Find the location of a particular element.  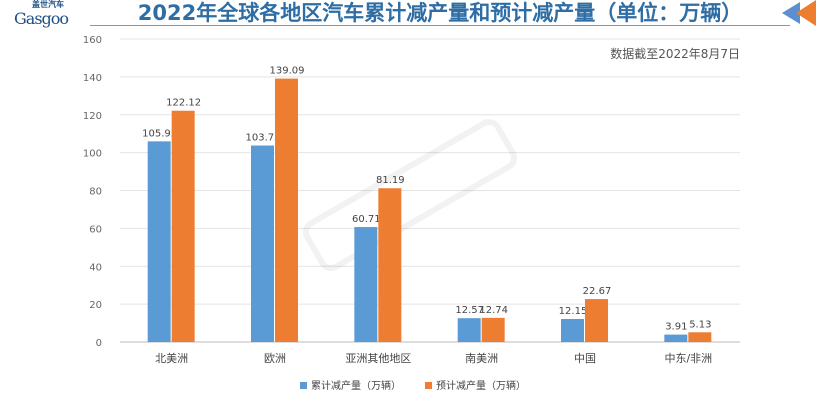

y-tick-label: 60 is located at coordinates (95, 229).